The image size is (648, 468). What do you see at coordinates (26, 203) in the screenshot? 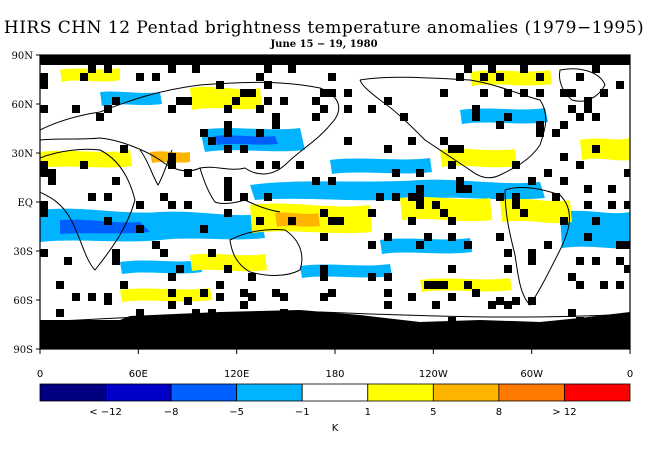
I see `latitude-axis: 90N 60N 30N EQ 30S 60S 90S` at bounding box center [26, 203].